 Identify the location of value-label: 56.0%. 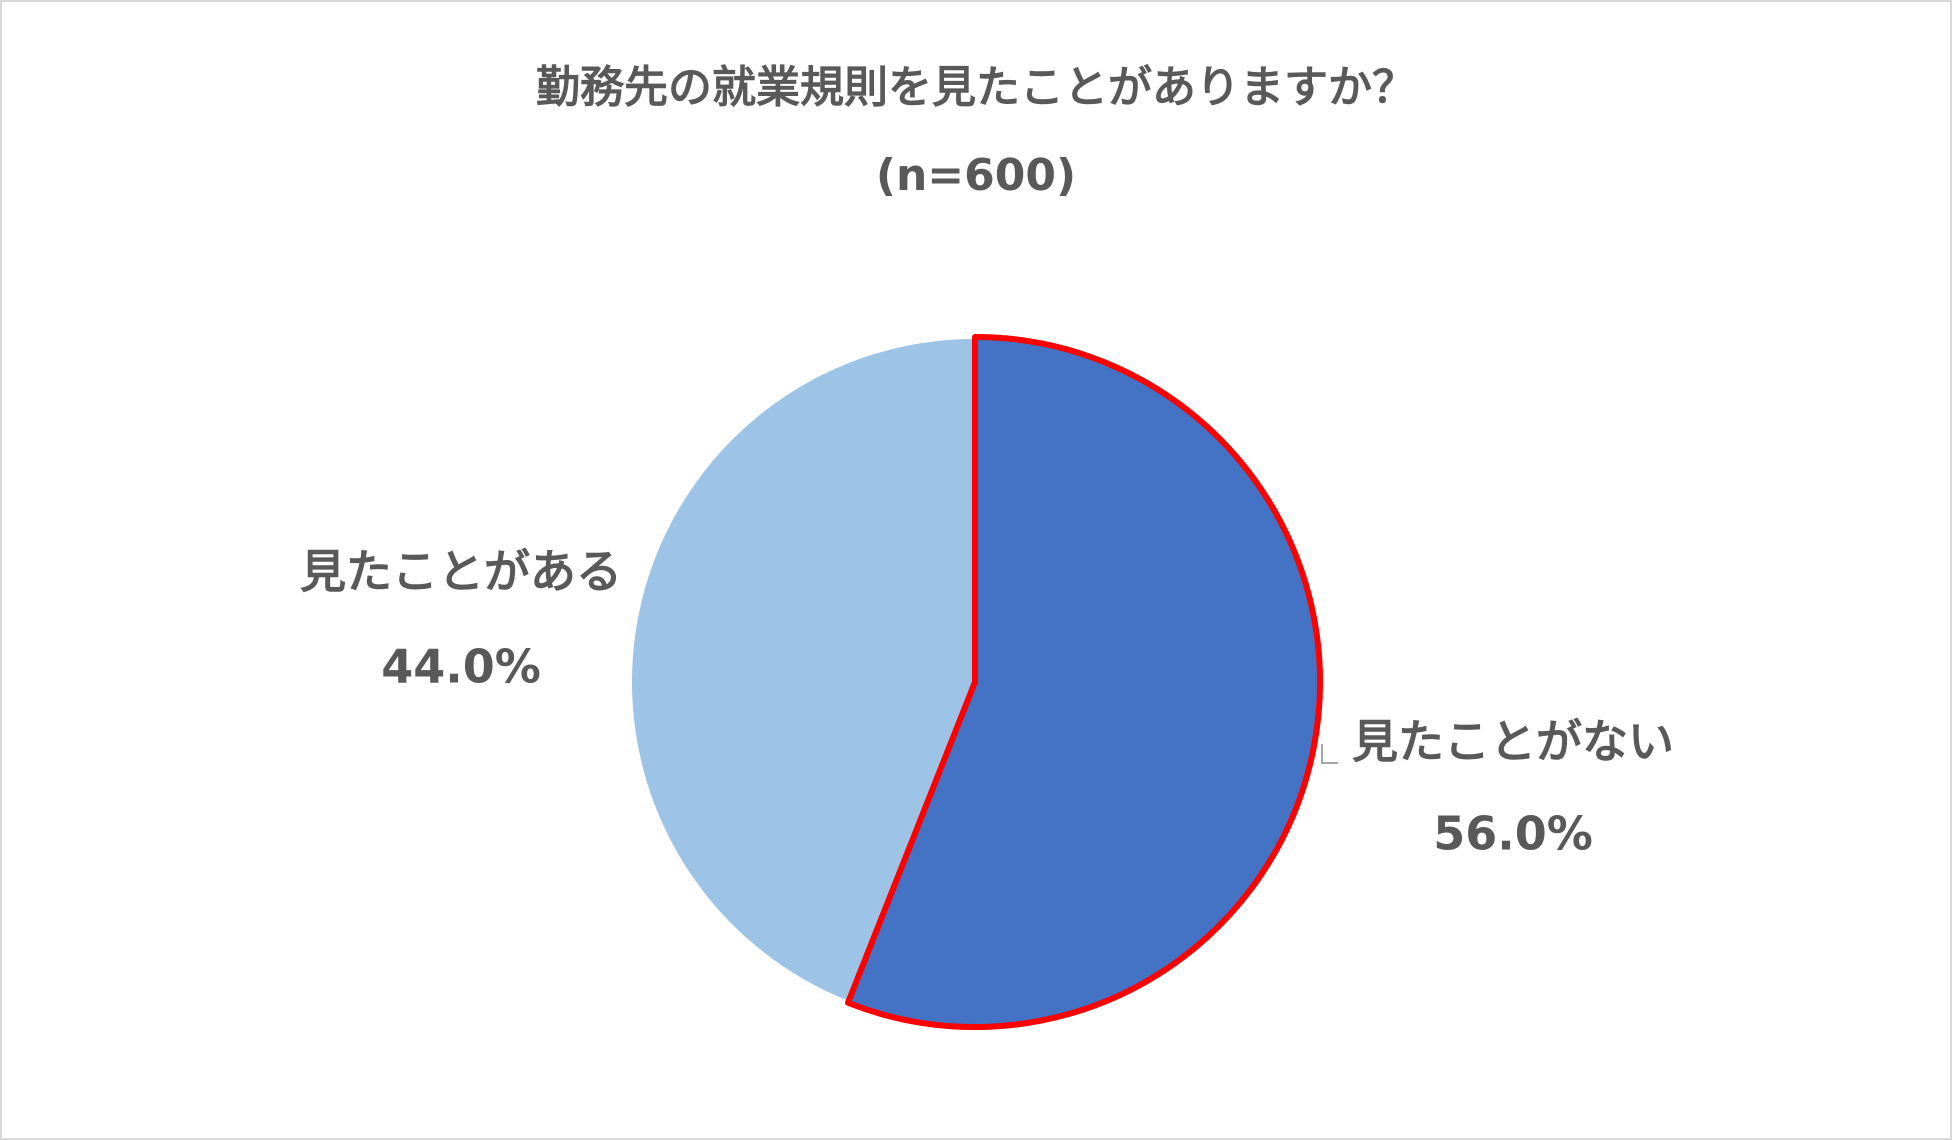
(1513, 834).